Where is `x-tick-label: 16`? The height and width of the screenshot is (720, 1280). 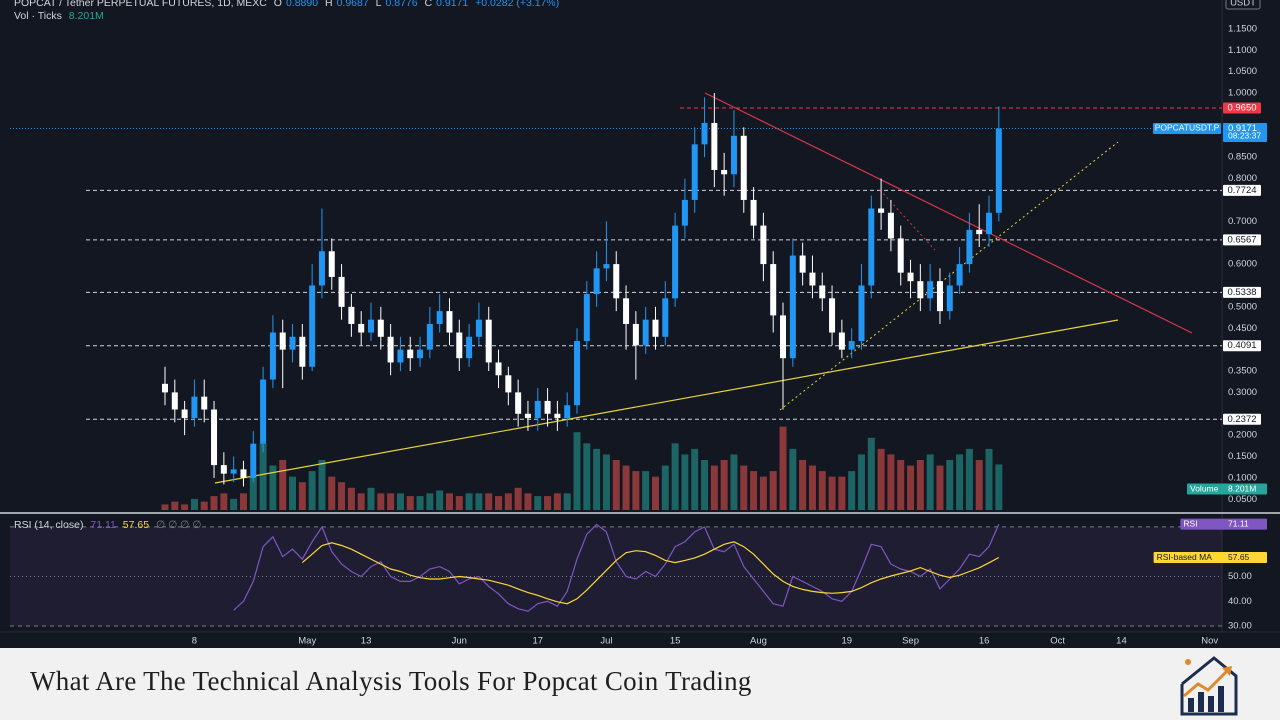
x-tick-label: 16 is located at coordinates (984, 641).